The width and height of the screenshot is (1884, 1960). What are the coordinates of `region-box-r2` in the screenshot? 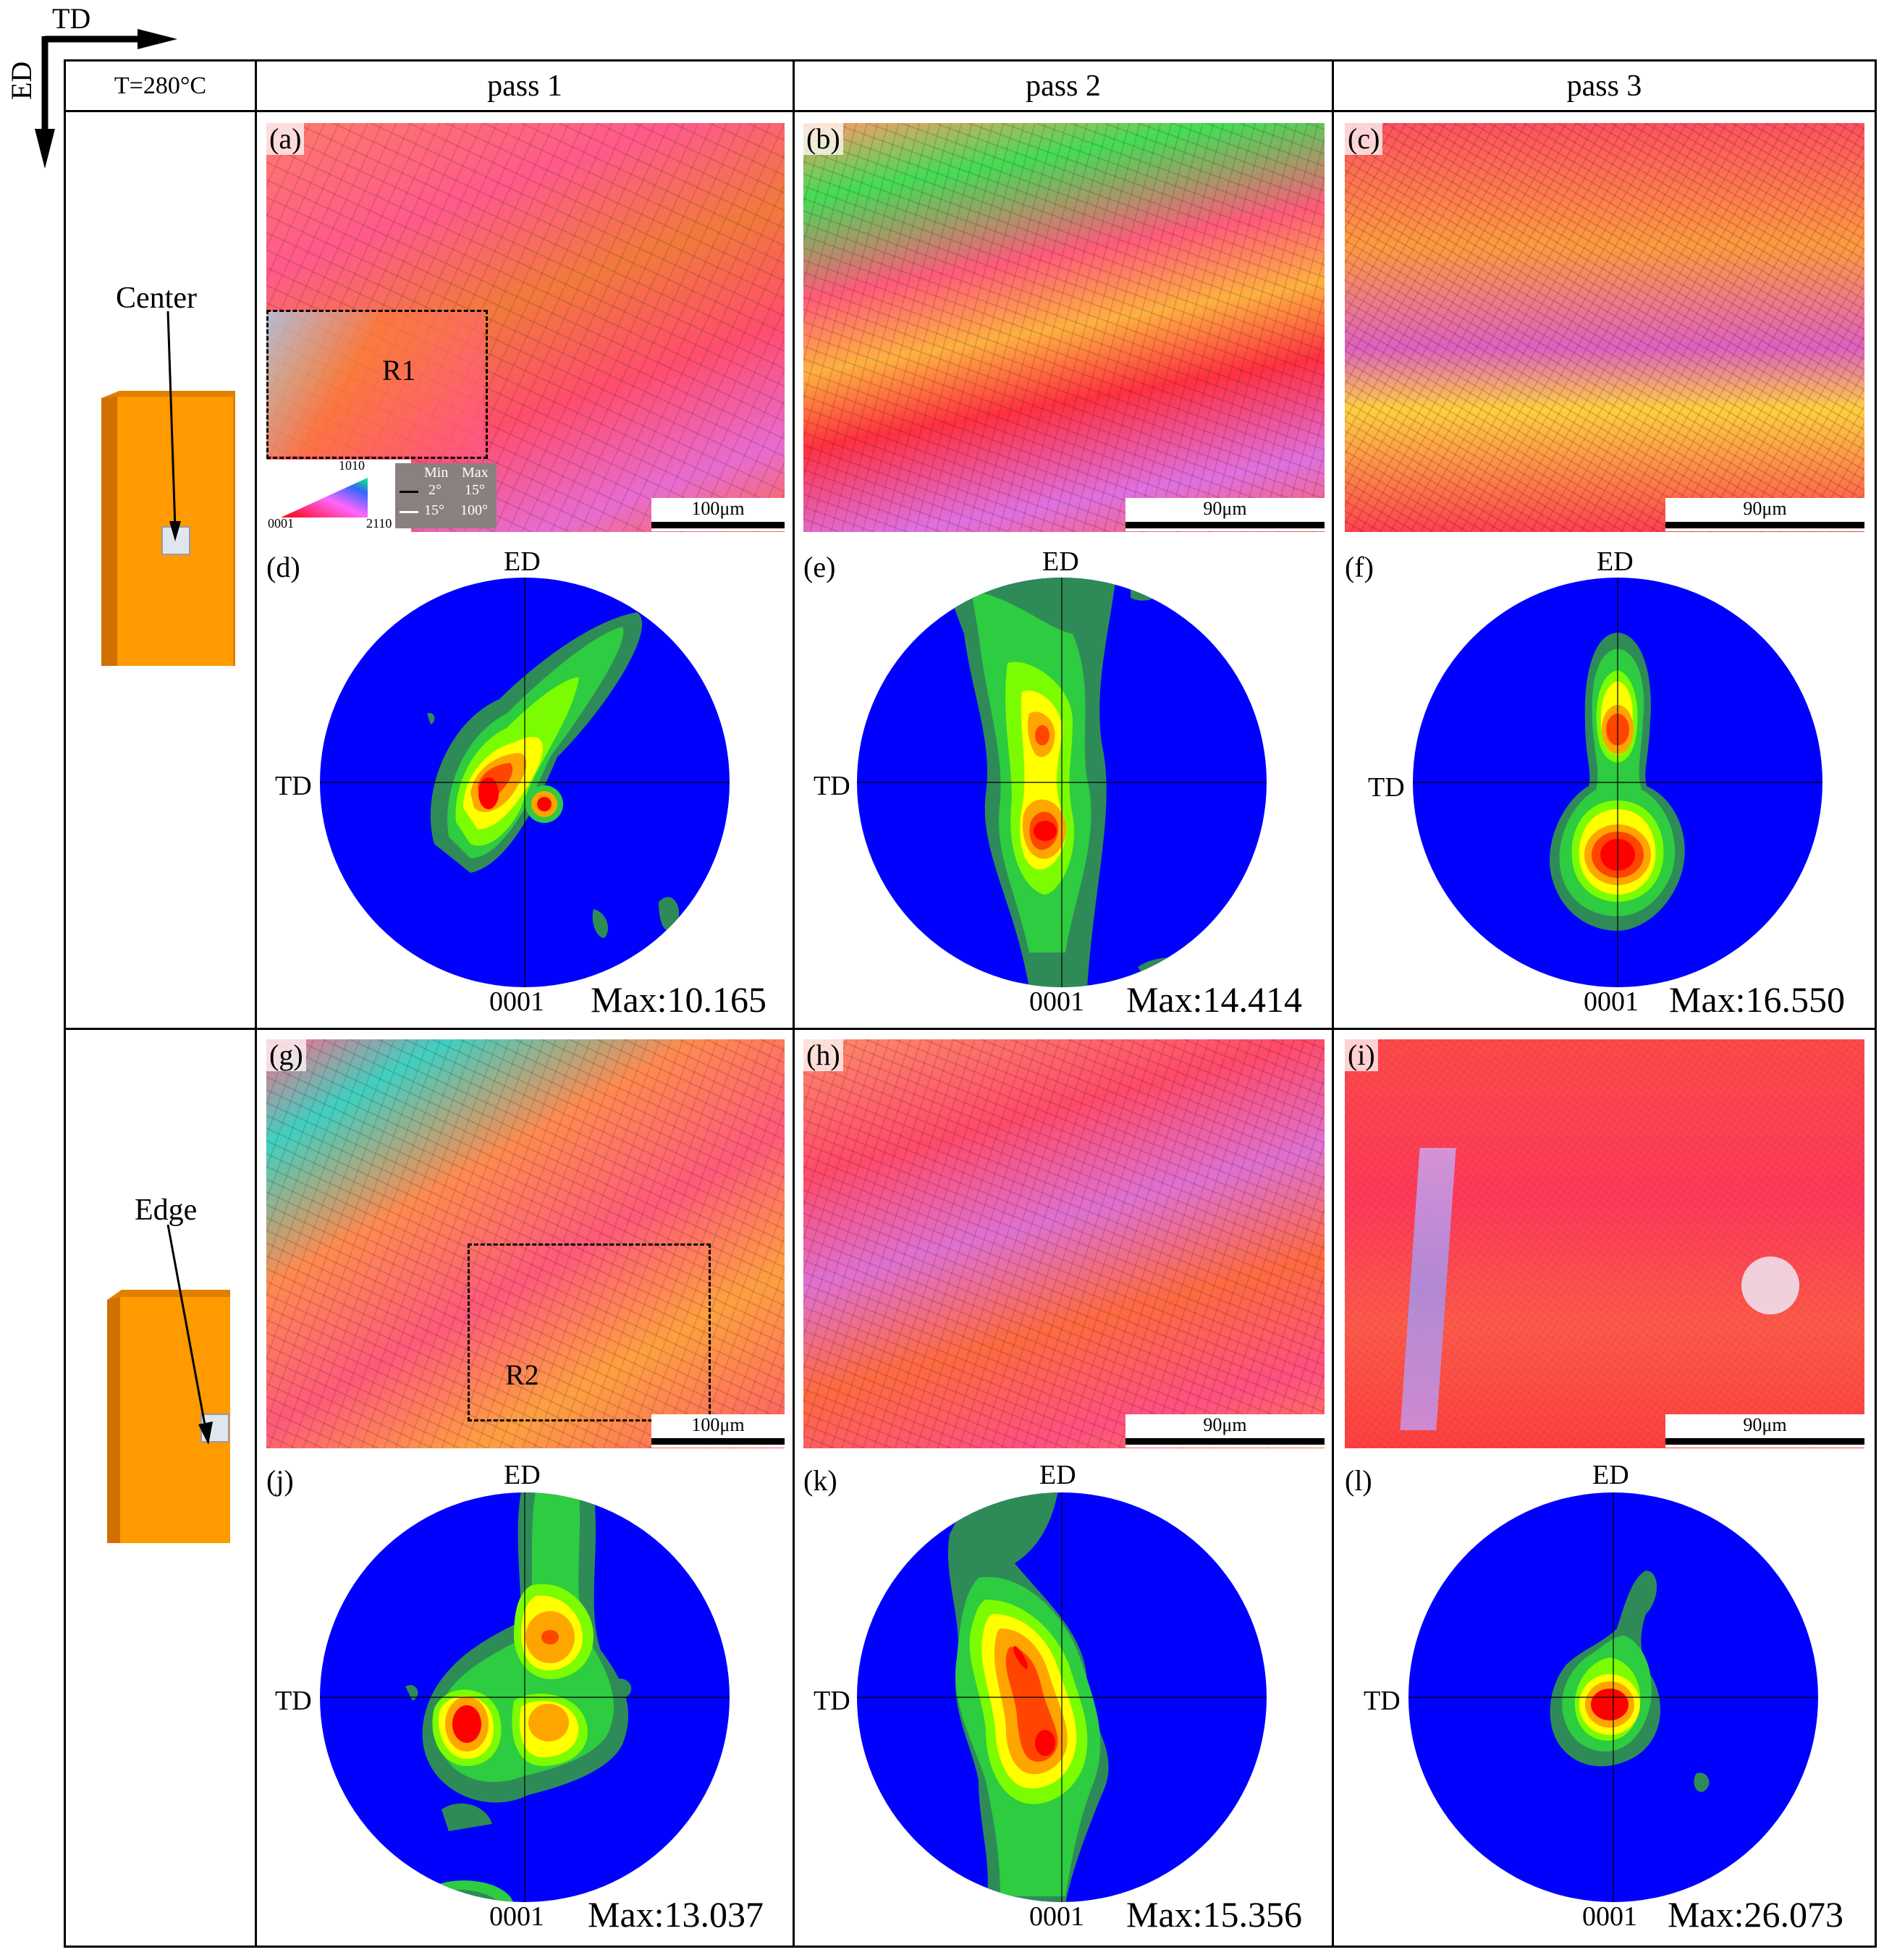 It's located at (589, 1332).